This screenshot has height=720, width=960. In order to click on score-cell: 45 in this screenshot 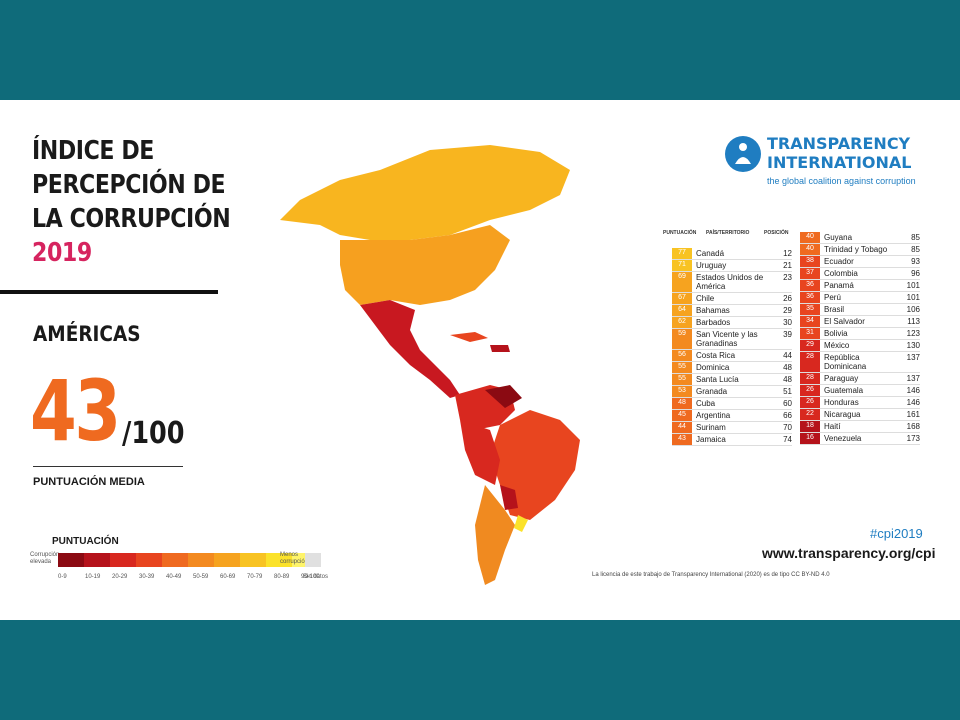, I will do `click(682, 415)`.